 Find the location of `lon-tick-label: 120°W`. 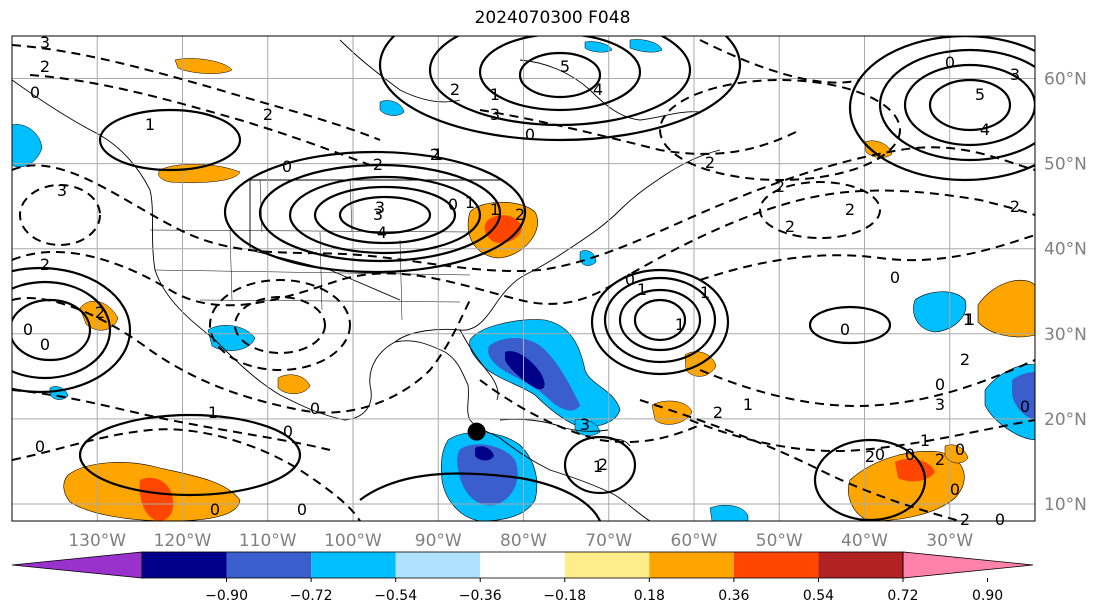

lon-tick-label: 120°W is located at coordinates (183, 541).